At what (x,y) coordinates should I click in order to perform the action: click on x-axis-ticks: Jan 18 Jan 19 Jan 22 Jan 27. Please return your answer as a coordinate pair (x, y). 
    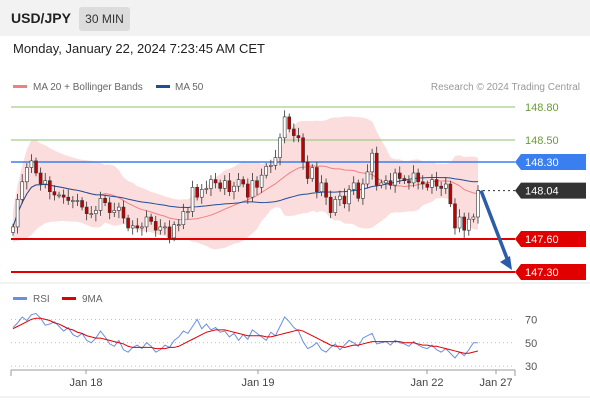
    Looking at the image, I should click on (291, 379).